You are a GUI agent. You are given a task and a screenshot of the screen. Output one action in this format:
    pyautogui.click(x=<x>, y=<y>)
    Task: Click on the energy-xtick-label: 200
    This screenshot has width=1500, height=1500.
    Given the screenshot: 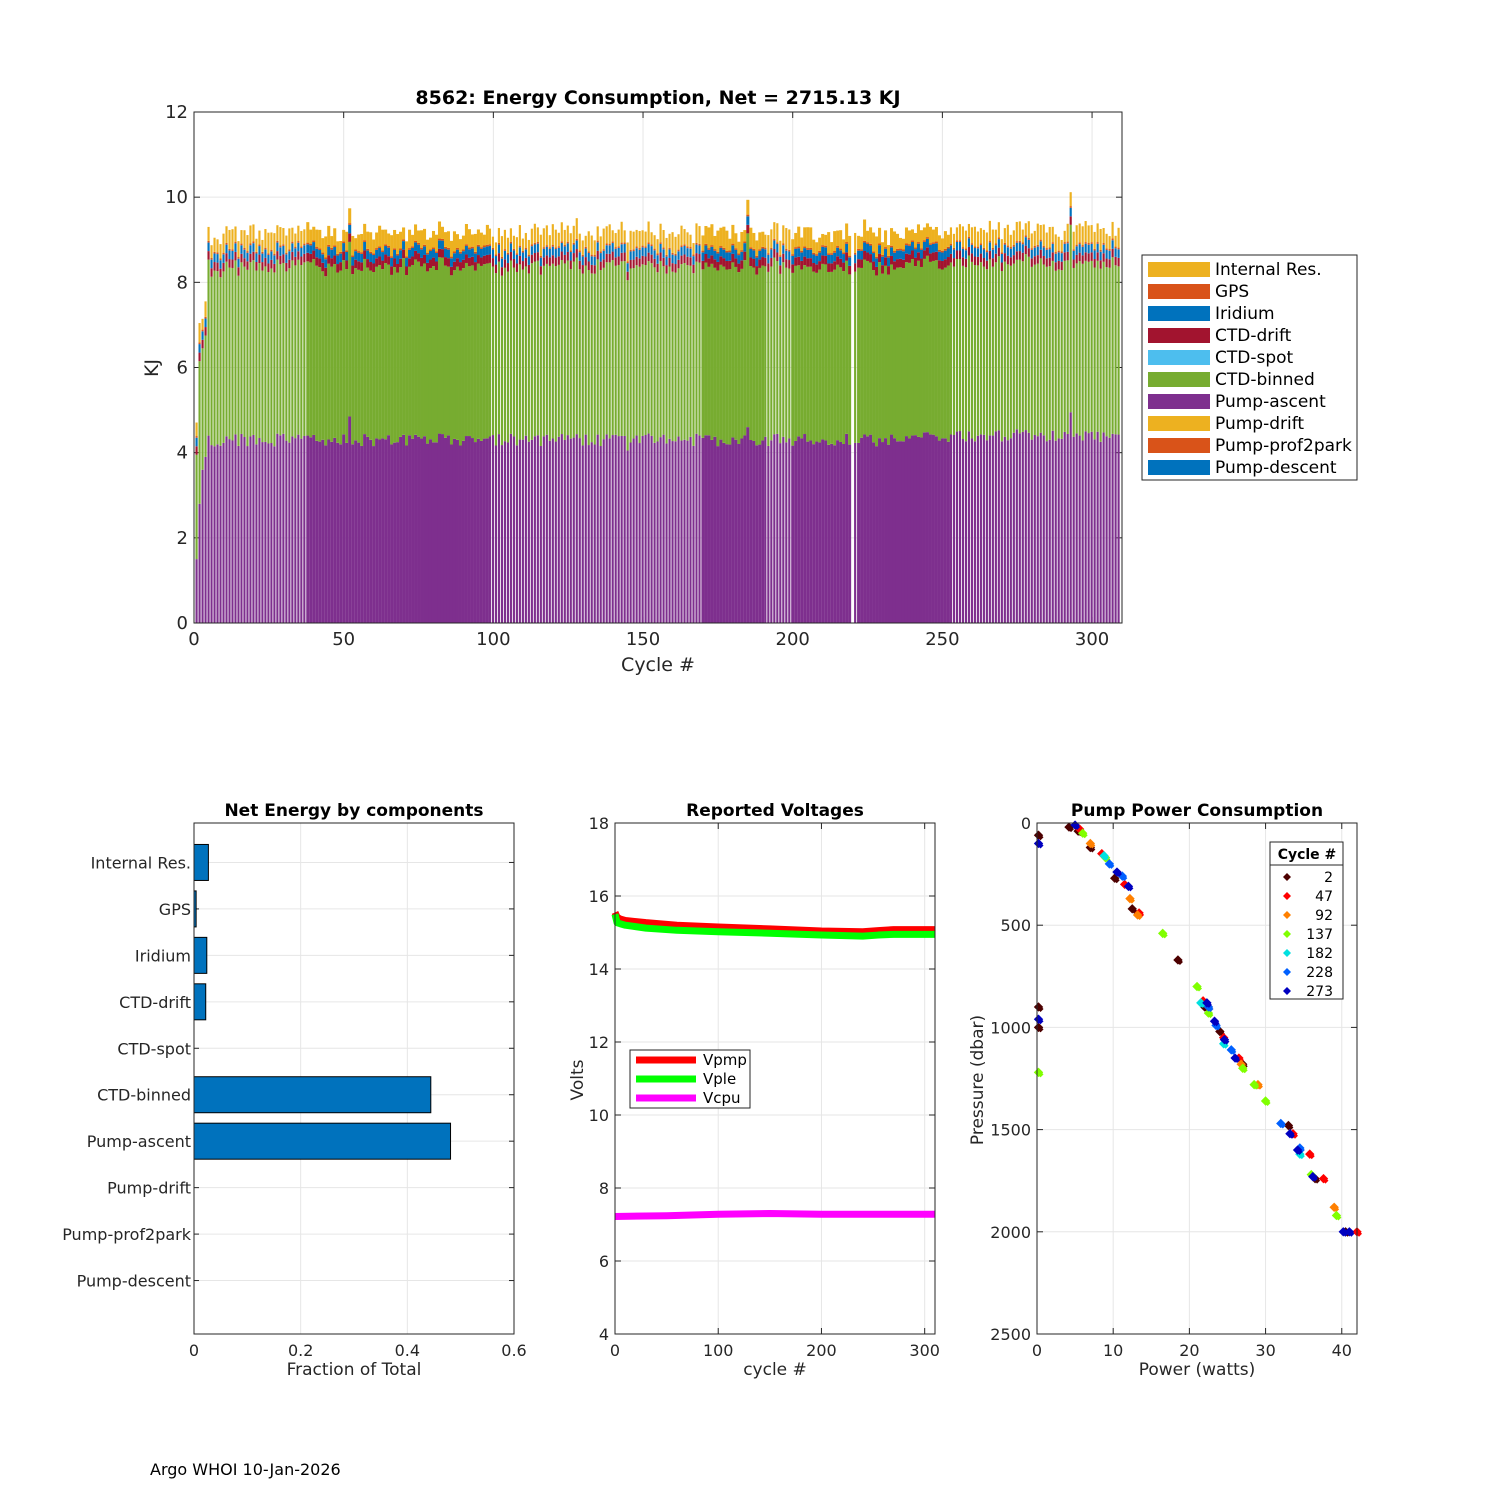 What is the action you would take?
    pyautogui.click(x=793, y=639)
    